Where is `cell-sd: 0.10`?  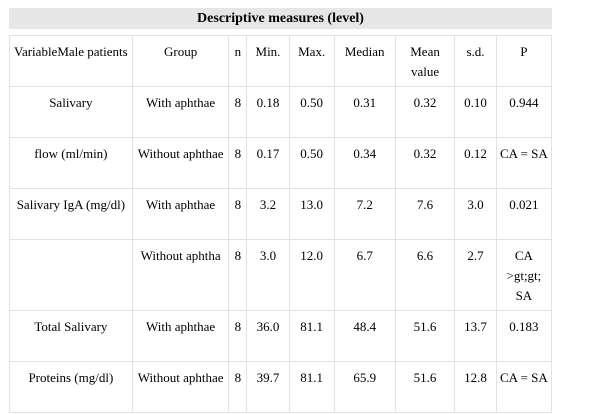 cell-sd: 0.10 is located at coordinates (475, 112).